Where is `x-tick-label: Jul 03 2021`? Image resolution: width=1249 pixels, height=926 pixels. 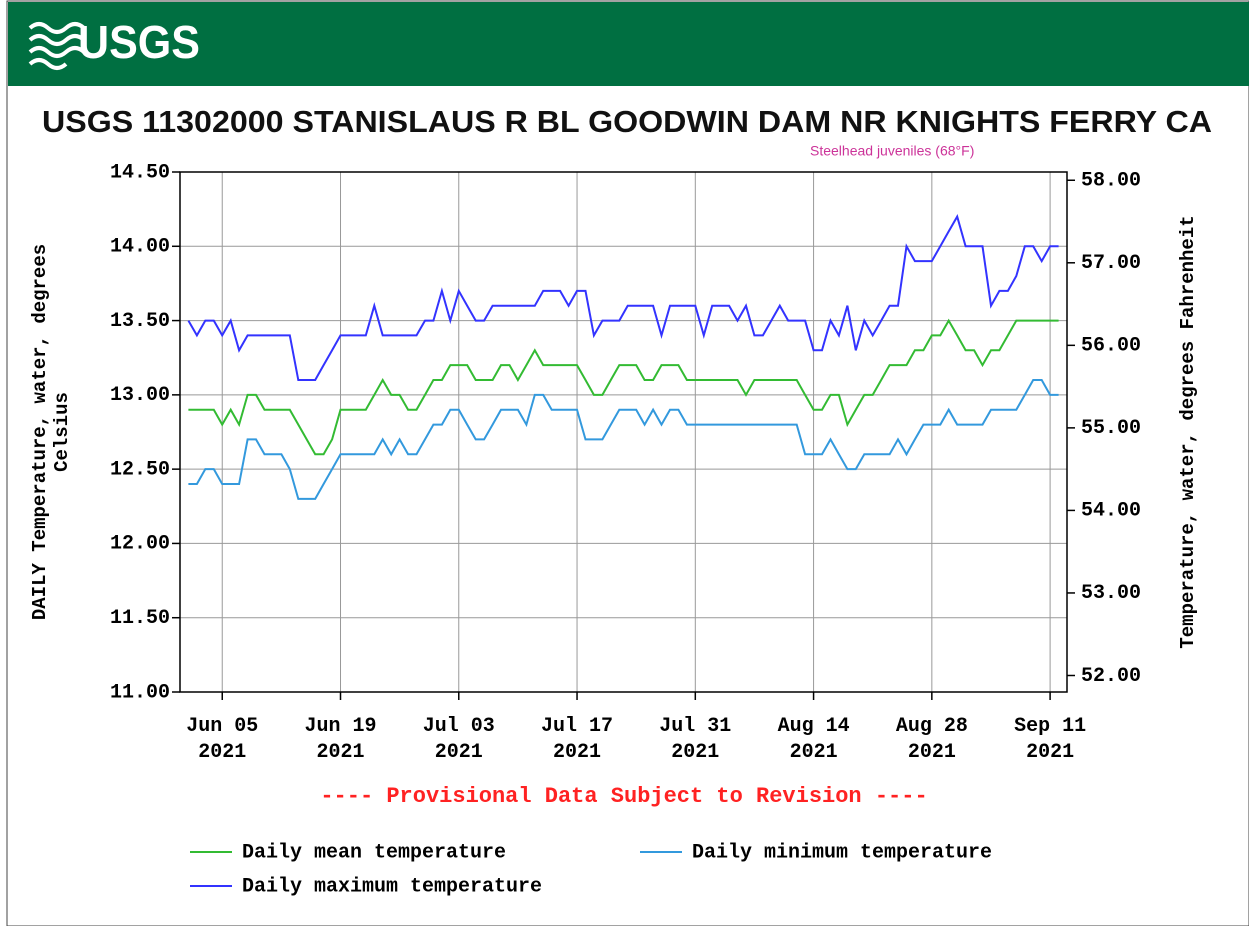 x-tick-label: Jul 03 2021 is located at coordinates (459, 739).